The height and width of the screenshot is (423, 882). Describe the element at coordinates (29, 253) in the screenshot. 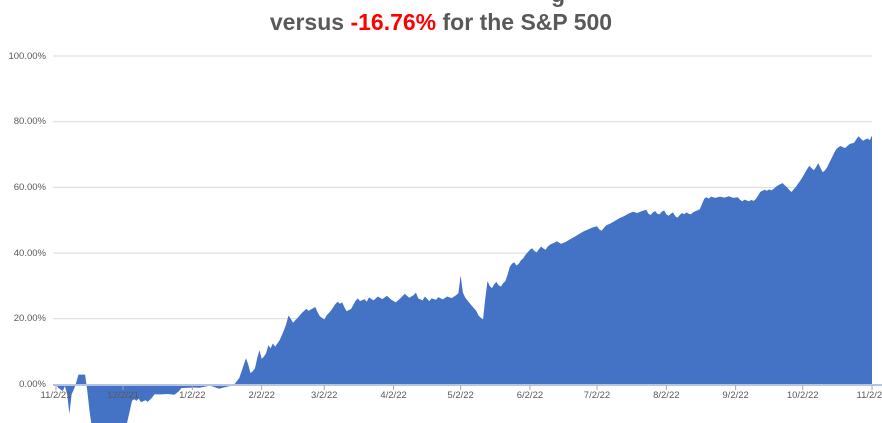

I see `y-axis-label: 40.00%` at that location.